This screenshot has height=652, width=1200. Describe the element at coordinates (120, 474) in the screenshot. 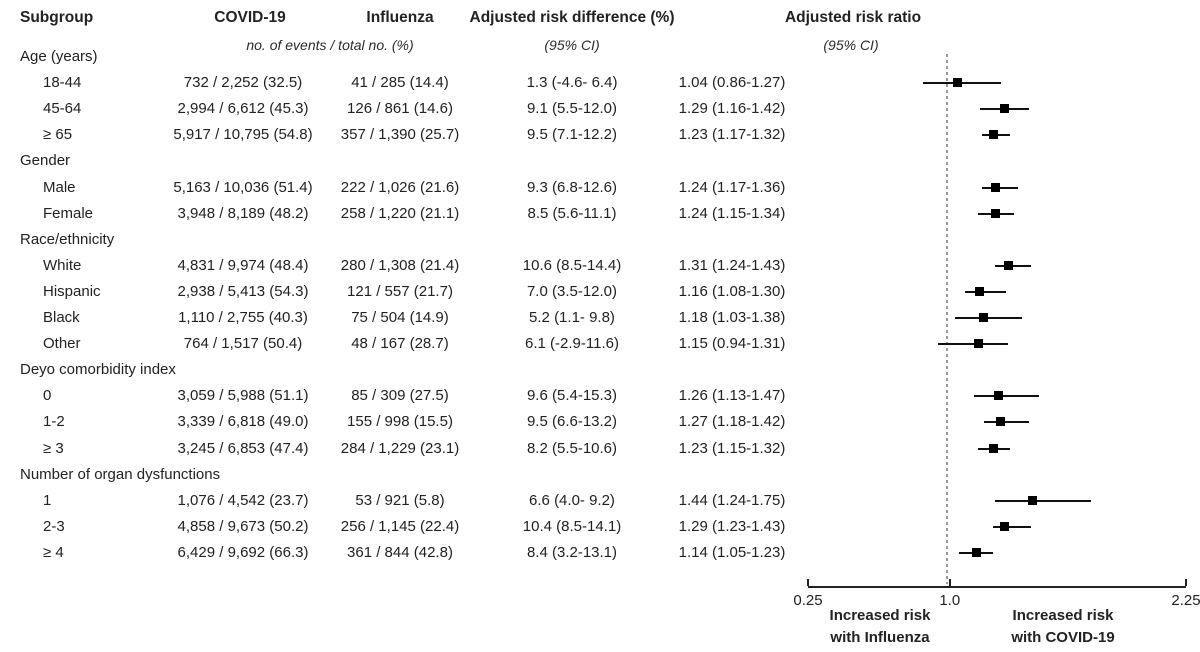

I see `group-label: Number of organ dysfunctions` at that location.